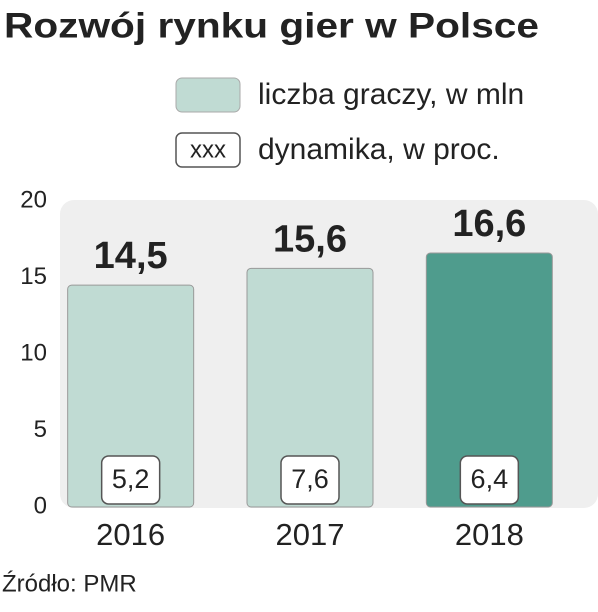  I want to click on dynamics-label: 5,2, so click(131, 479).